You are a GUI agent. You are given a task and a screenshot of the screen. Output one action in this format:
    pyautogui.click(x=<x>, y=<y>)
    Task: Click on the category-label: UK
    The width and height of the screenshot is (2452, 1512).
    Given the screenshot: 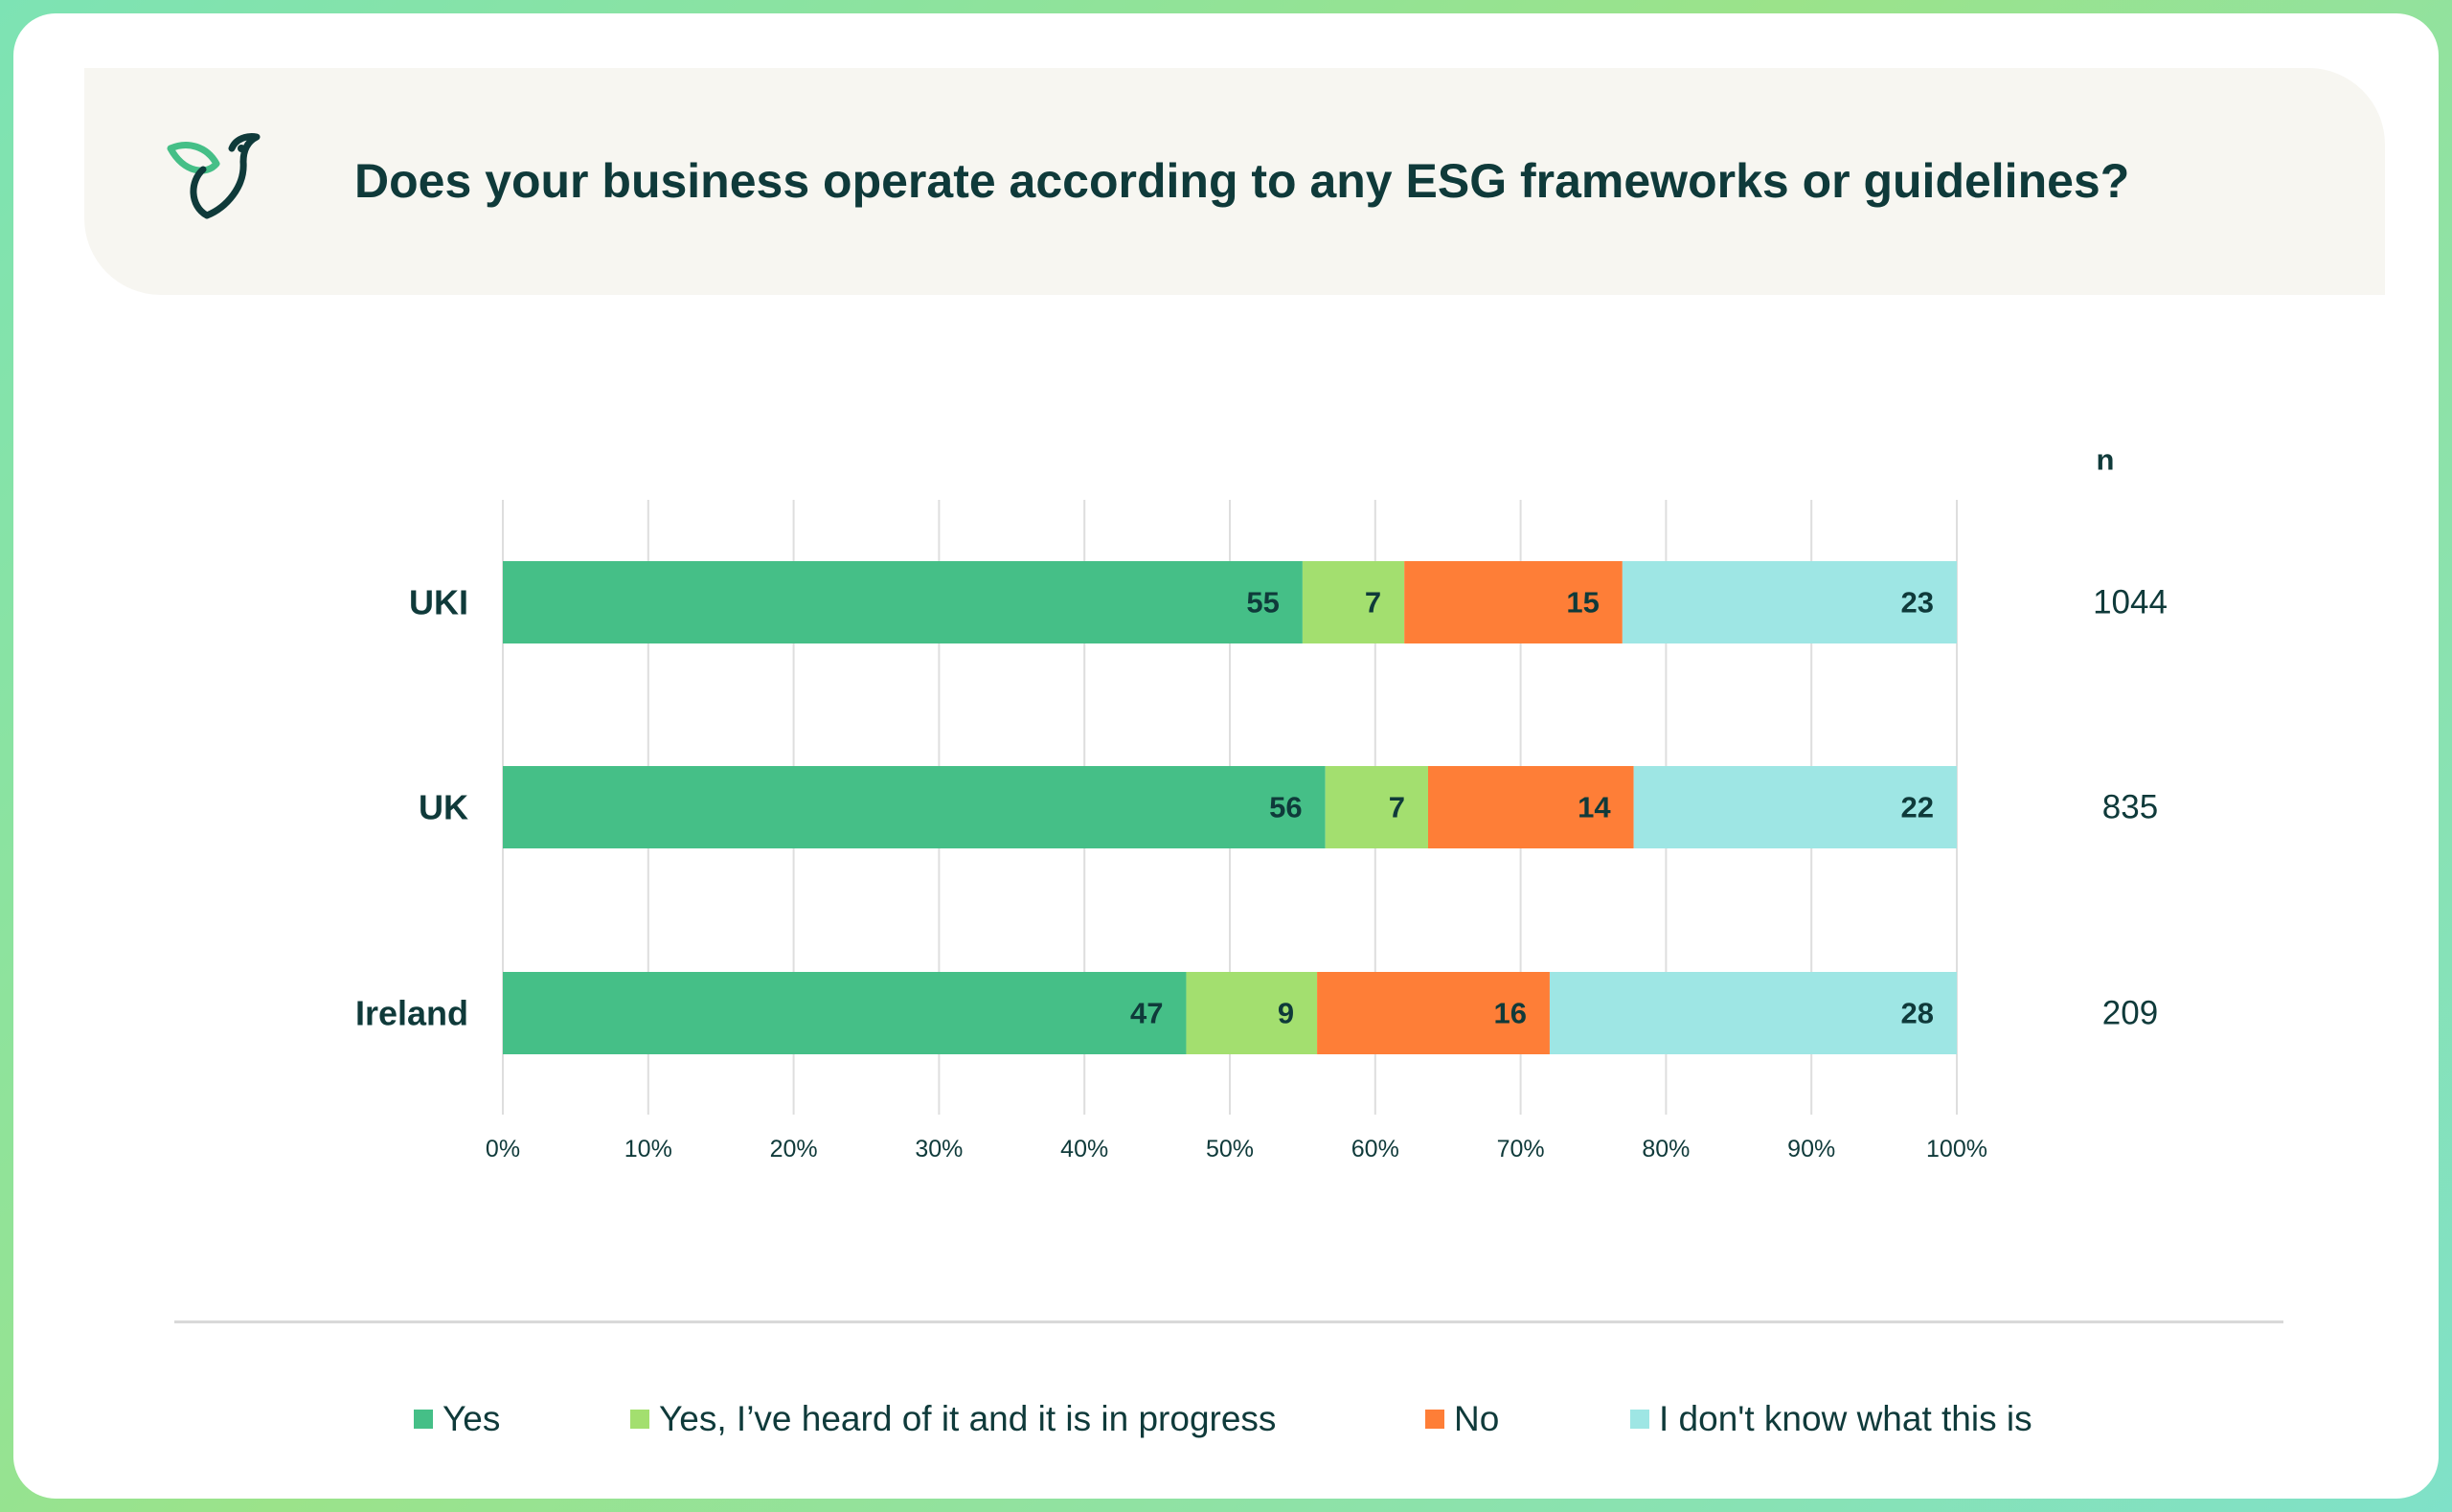 What is the action you would take?
    pyautogui.click(x=443, y=807)
    